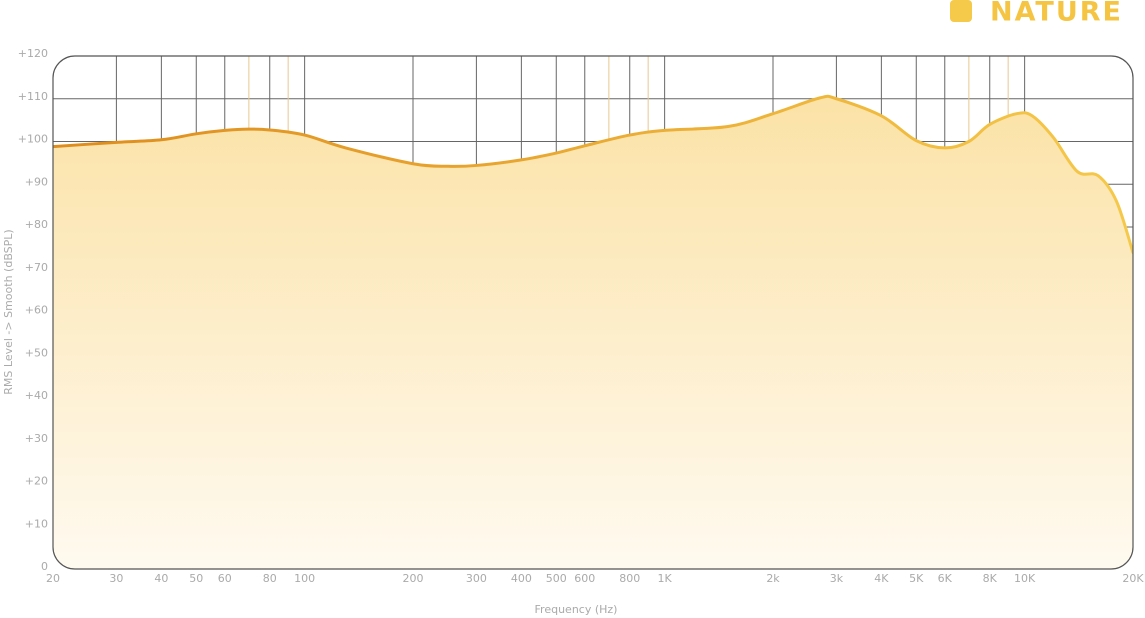 The width and height of the screenshot is (1145, 618). Describe the element at coordinates (990, 578) in the screenshot. I see `x-tick-label: 8K` at that location.